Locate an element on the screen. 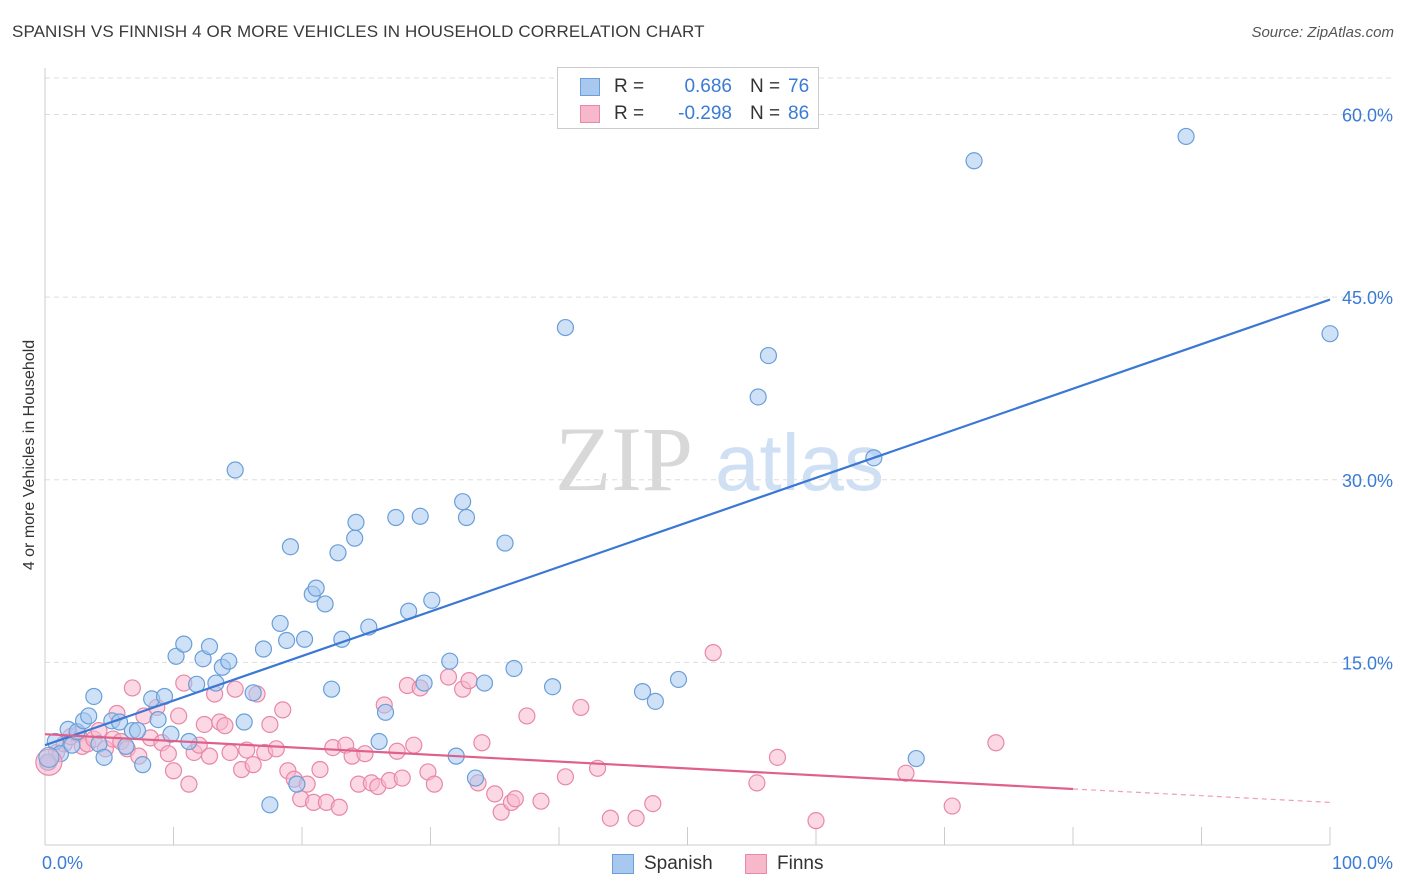 The height and width of the screenshot is (892, 1406). legend-n-value: 76 is located at coordinates (799, 86).